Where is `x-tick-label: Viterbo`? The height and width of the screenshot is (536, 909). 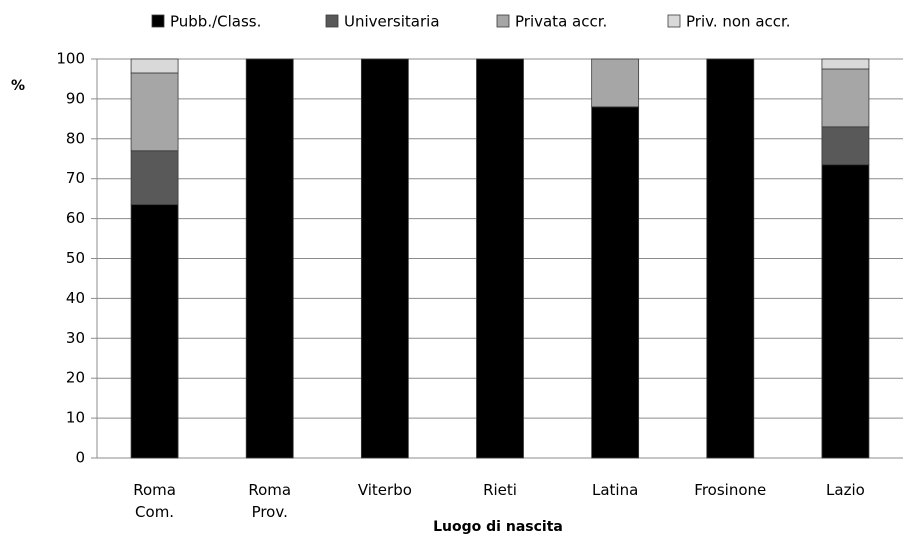 x-tick-label: Viterbo is located at coordinates (385, 490).